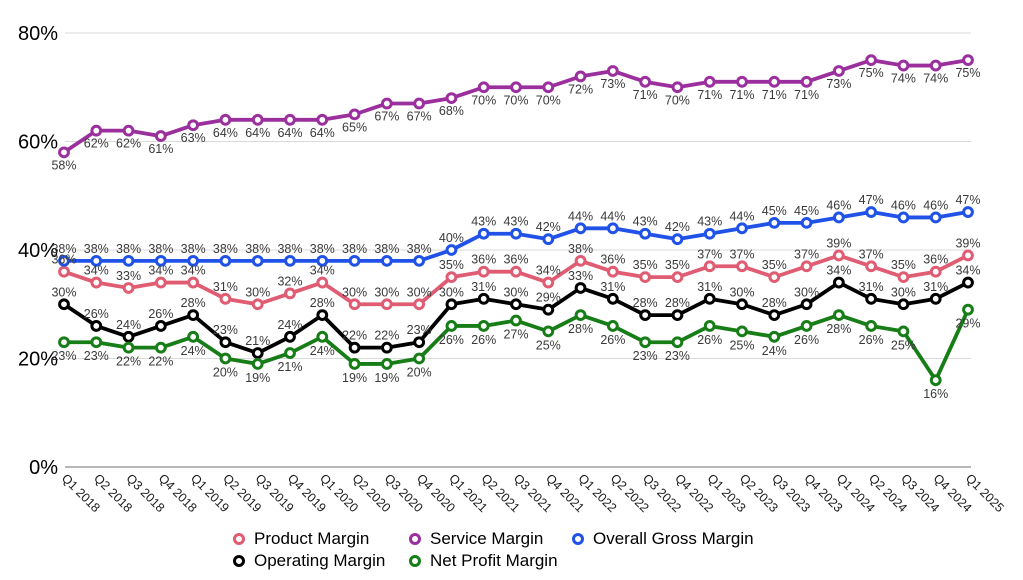 The height and width of the screenshot is (580, 1023). What do you see at coordinates (96, 271) in the screenshot?
I see `product-margin-label: 34%` at bounding box center [96, 271].